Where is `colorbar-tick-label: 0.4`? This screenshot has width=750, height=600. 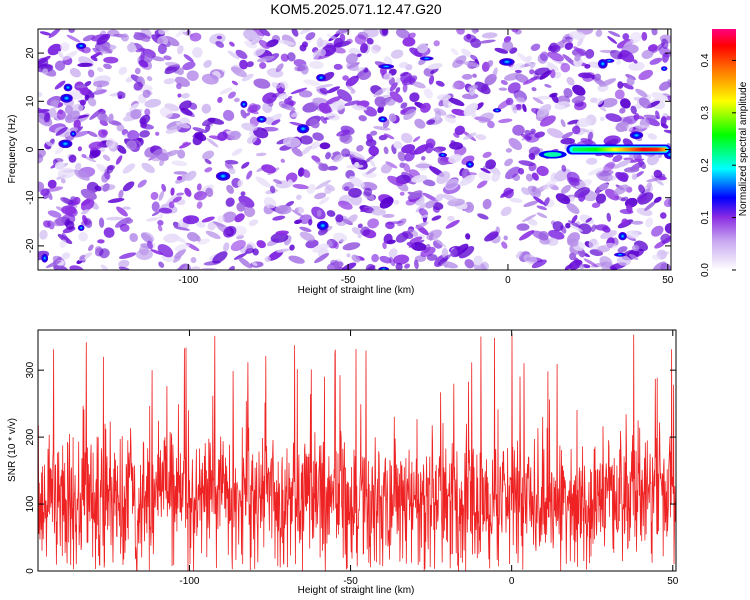 colorbar-tick-label: 0.4 is located at coordinates (705, 60).